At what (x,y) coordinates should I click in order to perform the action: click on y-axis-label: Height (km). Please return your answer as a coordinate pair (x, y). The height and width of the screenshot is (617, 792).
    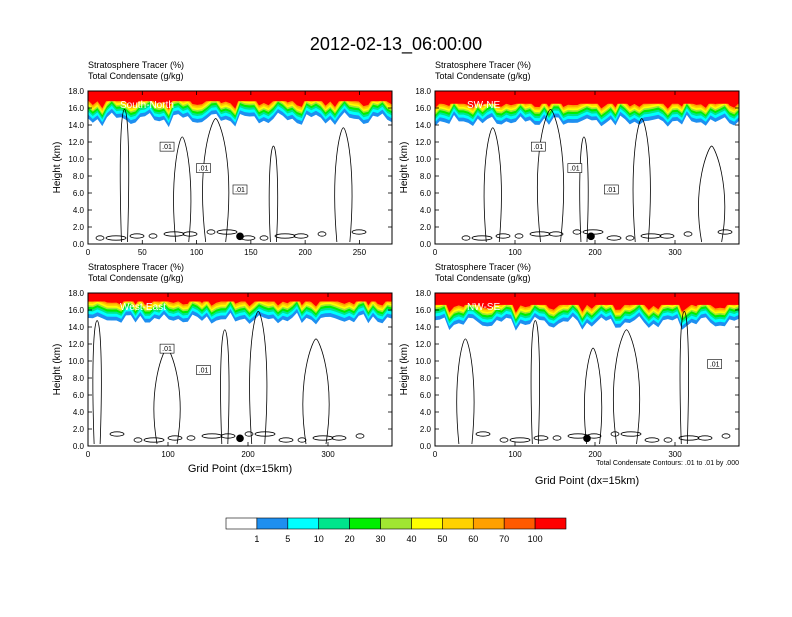
    Looking at the image, I should click on (57, 370).